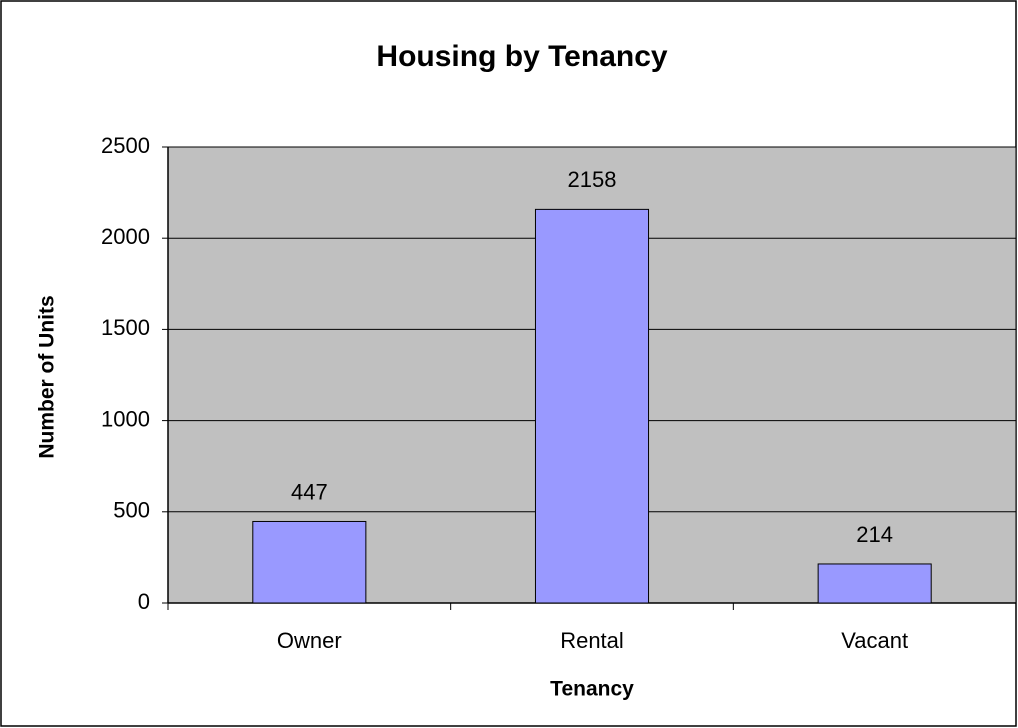 This screenshot has width=1018, height=728. Describe the element at coordinates (309, 491) in the screenshot. I see `data-label: 447` at that location.